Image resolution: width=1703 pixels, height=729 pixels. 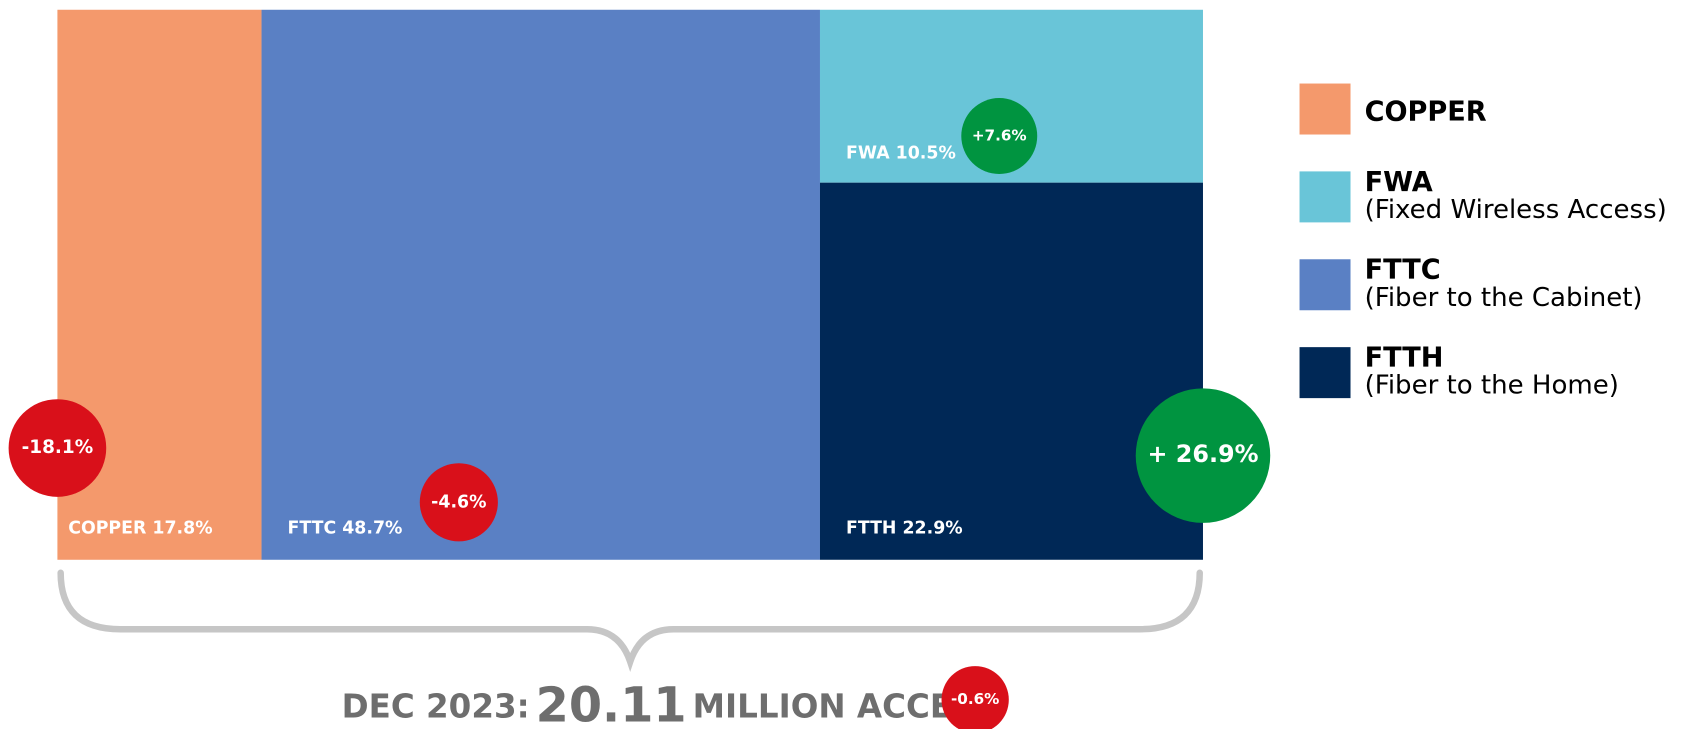 I want to click on footer: DEC 2023: 20.11 MILLION ACCES, so click(x=659, y=703).